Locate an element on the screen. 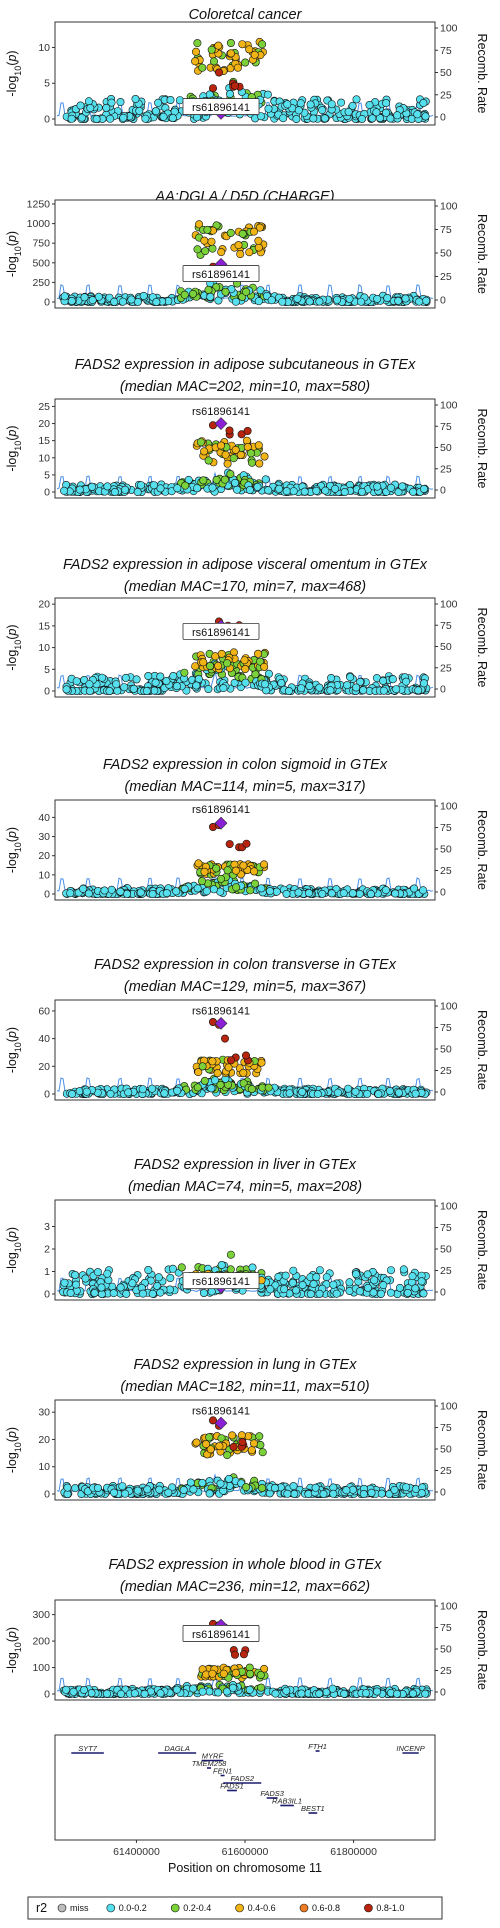 The image size is (500, 1928). y-tick-label: 200 is located at coordinates (41, 1642).